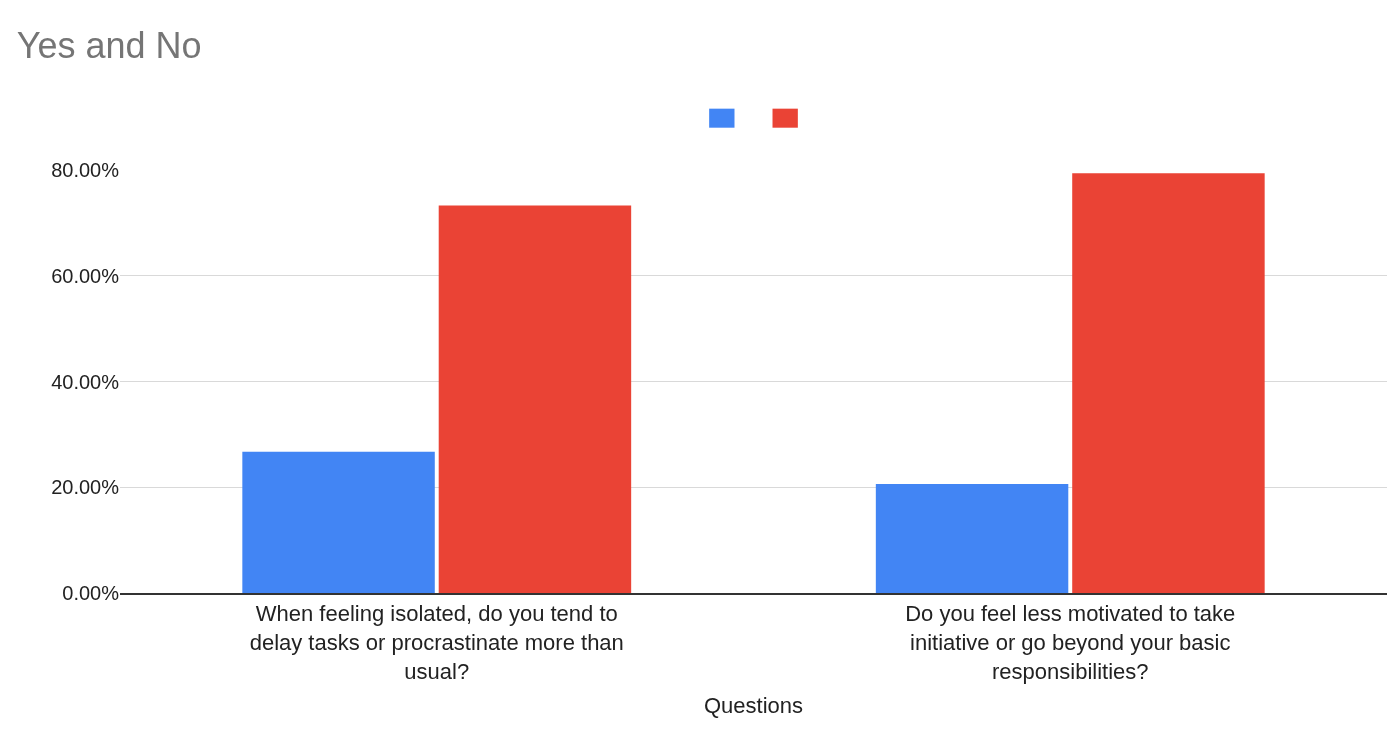  What do you see at coordinates (85, 381) in the screenshot?
I see `y-tick-label: 40.00%` at bounding box center [85, 381].